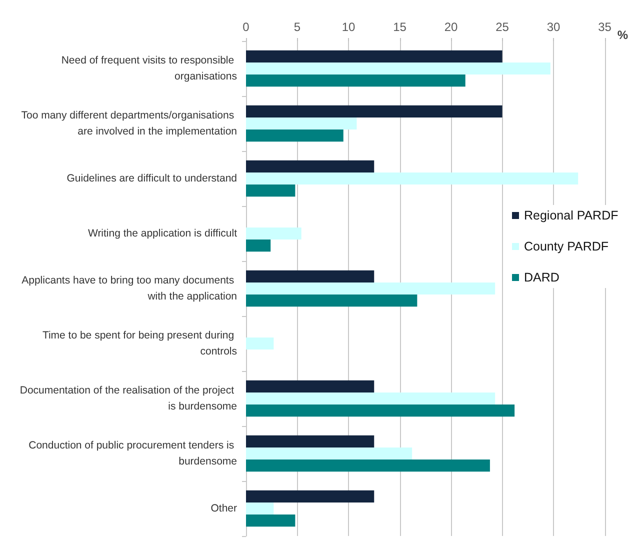 This screenshot has width=631, height=538. I want to click on y-tick-label: Too many different departments/organisations are involved in the implementation, so click(129, 124).